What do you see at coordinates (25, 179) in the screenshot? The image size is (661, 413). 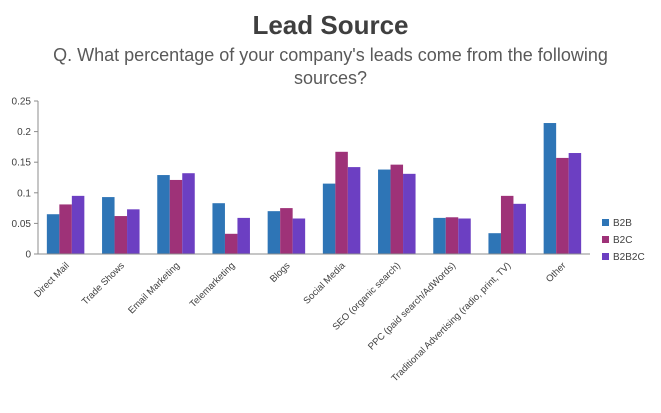 I see `y-axis: 0 0.05 0.1 0.15 0.2 0.25` at bounding box center [25, 179].